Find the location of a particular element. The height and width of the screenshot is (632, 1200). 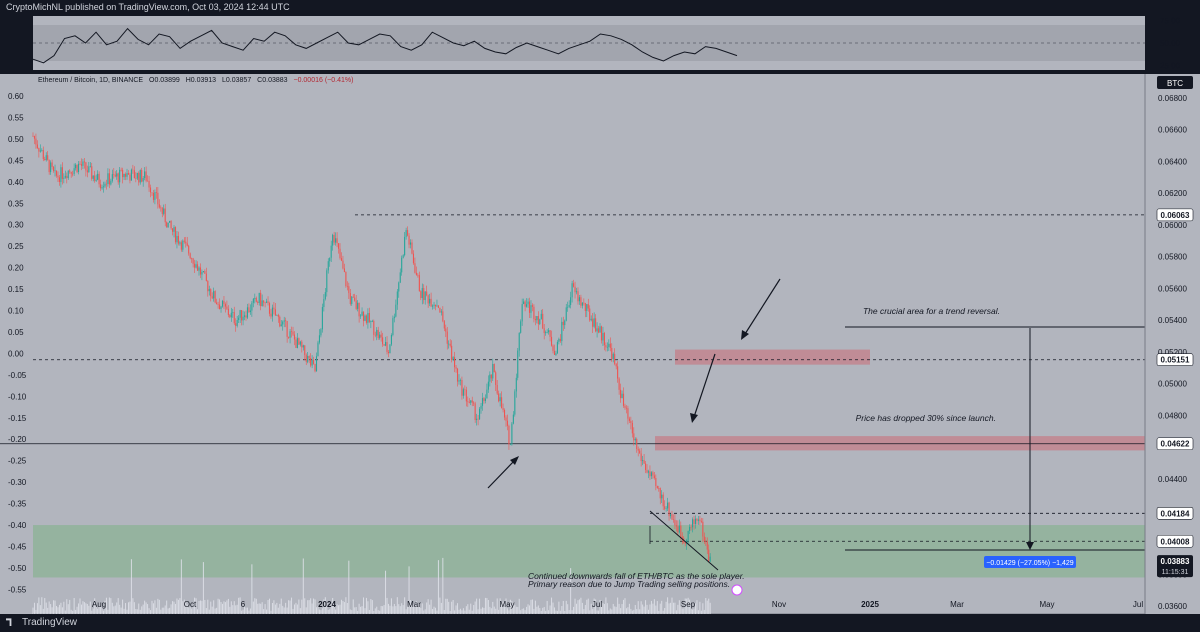

oscillator-tick-label: 50.00 is located at coordinates (1170, 43).